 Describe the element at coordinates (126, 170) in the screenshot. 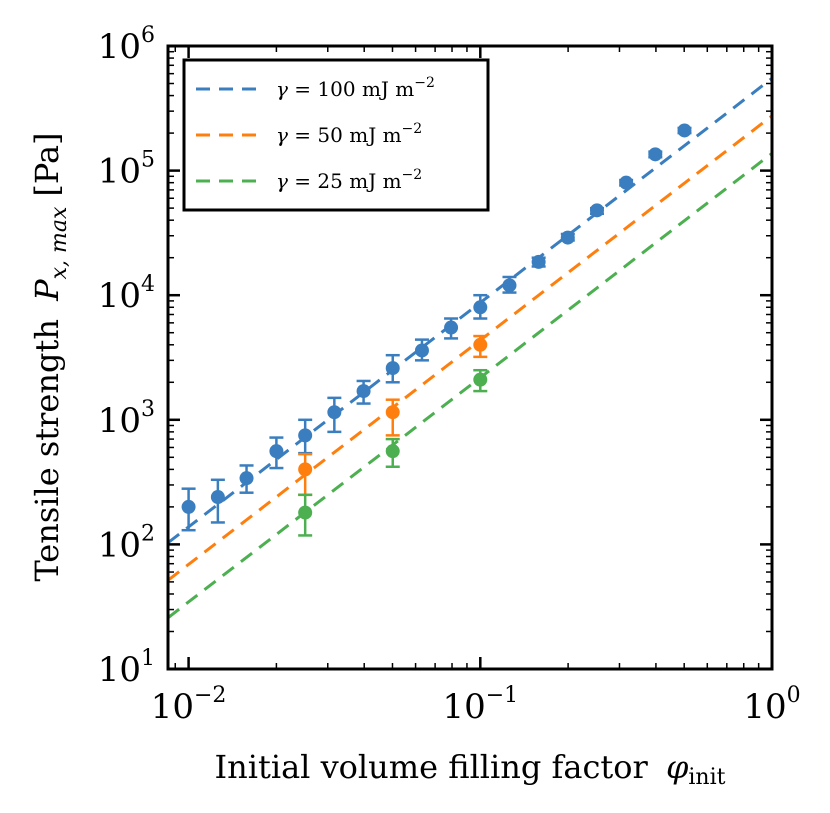

I see `y-tick-label: 10⁵` at that location.